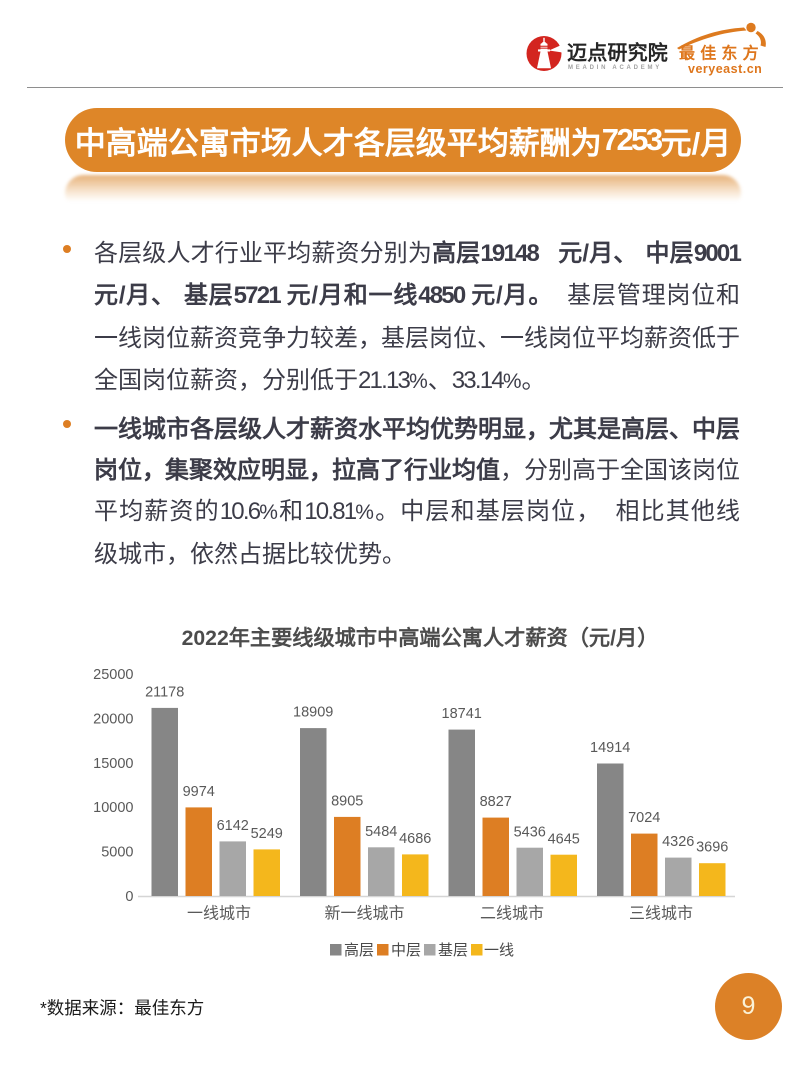 The height and width of the screenshot is (1066, 800). What do you see at coordinates (615, 68) in the screenshot?
I see `svg-text: MEADIN ACADEMY` at bounding box center [615, 68].